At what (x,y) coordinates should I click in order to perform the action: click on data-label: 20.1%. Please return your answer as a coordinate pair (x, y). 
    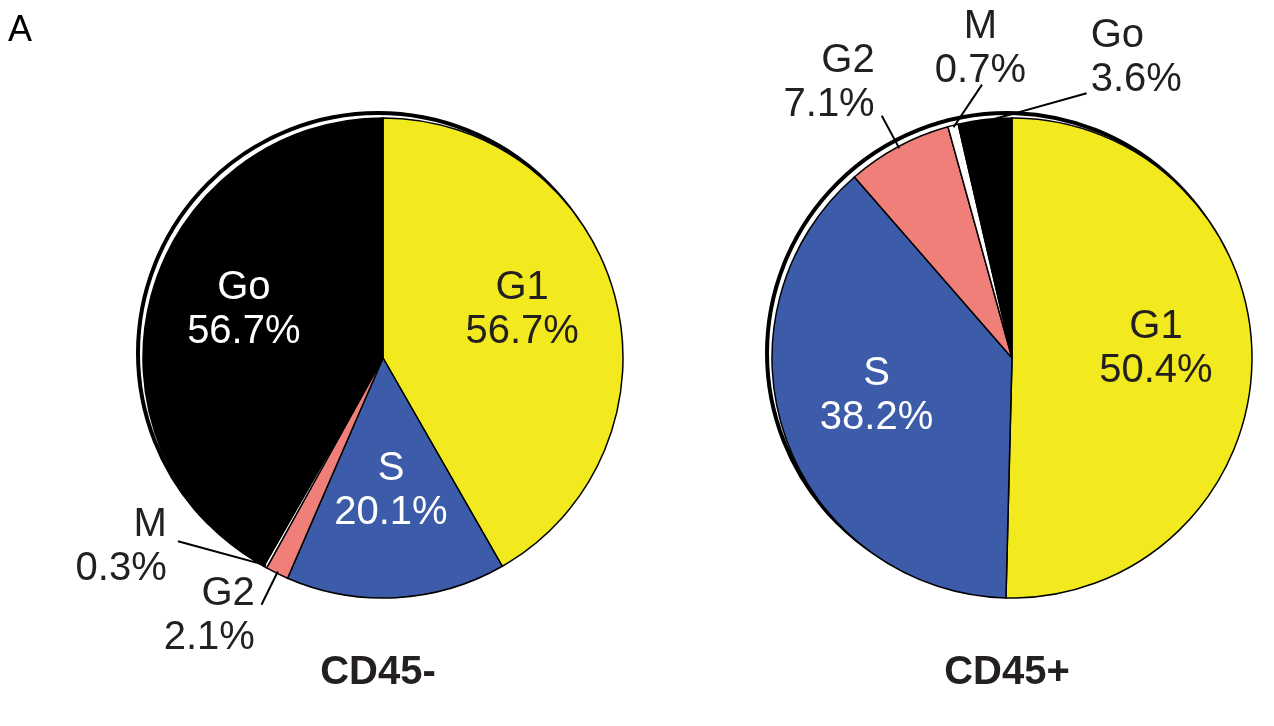
    Looking at the image, I should click on (391, 509).